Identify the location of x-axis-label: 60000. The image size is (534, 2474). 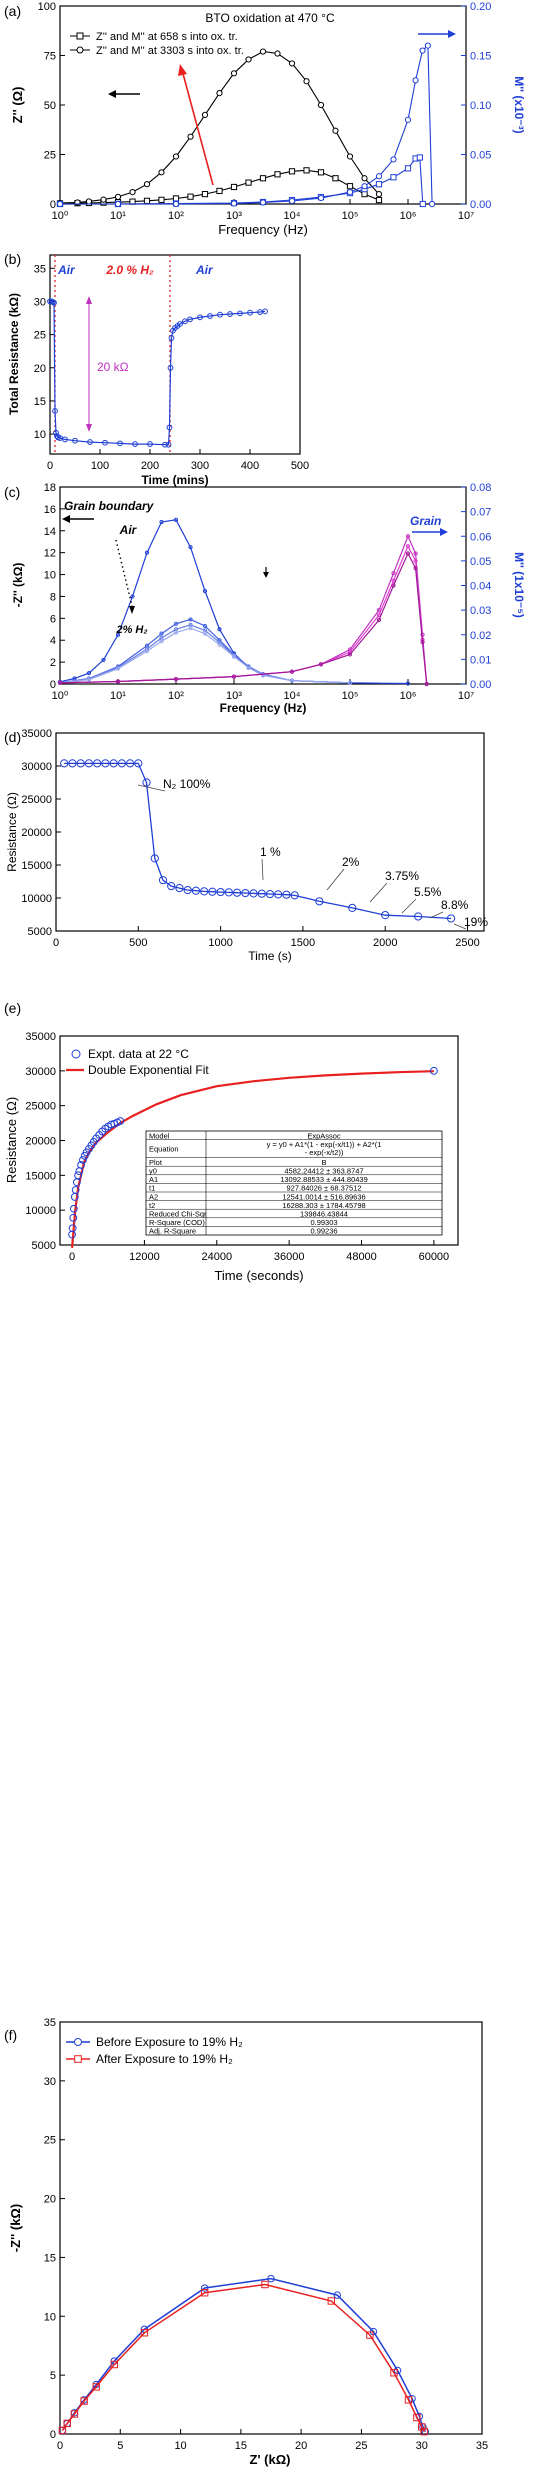
(434, 1257).